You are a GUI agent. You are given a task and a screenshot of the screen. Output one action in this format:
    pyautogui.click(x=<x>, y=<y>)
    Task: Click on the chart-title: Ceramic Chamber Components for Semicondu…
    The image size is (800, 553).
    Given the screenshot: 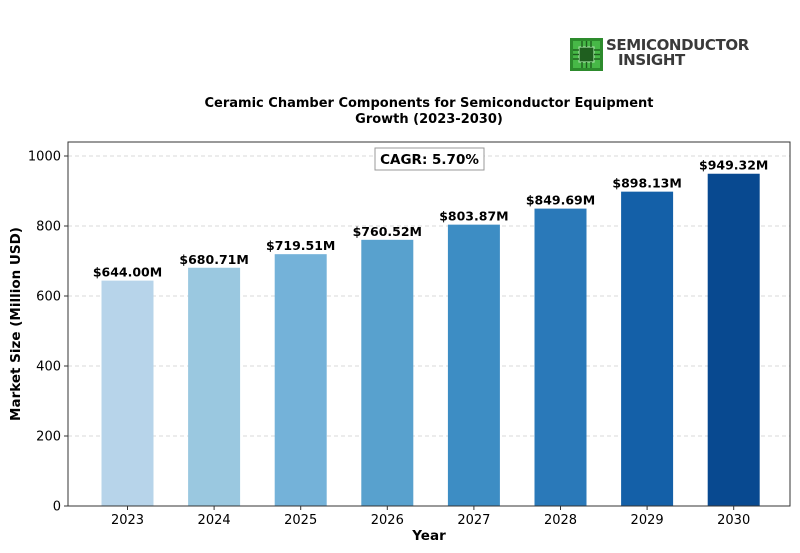 What is the action you would take?
    pyautogui.click(x=429, y=103)
    